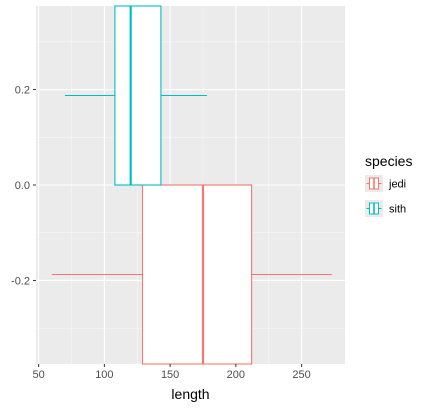 This screenshot has width=431, height=414. Describe the element at coordinates (236, 375) in the screenshot. I see `x-tick-label: 200` at that location.